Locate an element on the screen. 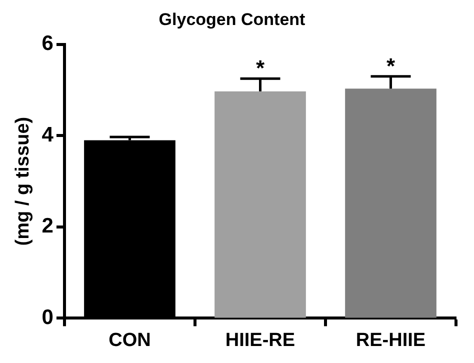  y-tick-label: 0 is located at coordinates (48, 317).